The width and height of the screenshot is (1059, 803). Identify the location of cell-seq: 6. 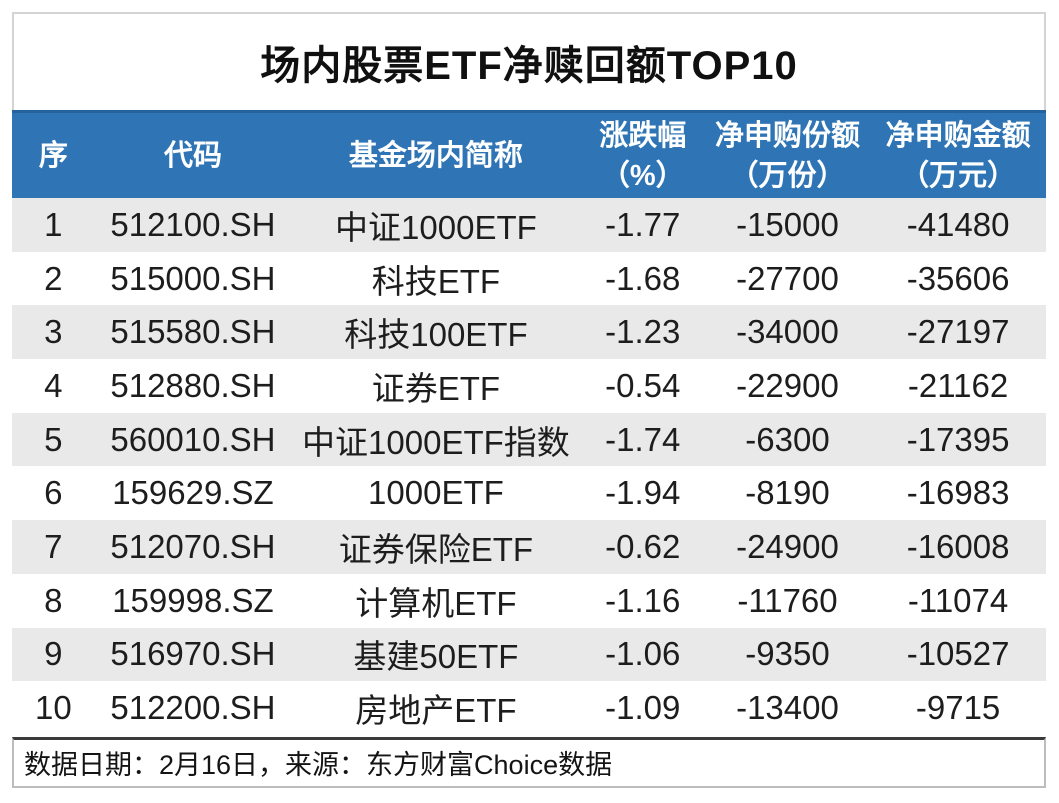
(53, 493).